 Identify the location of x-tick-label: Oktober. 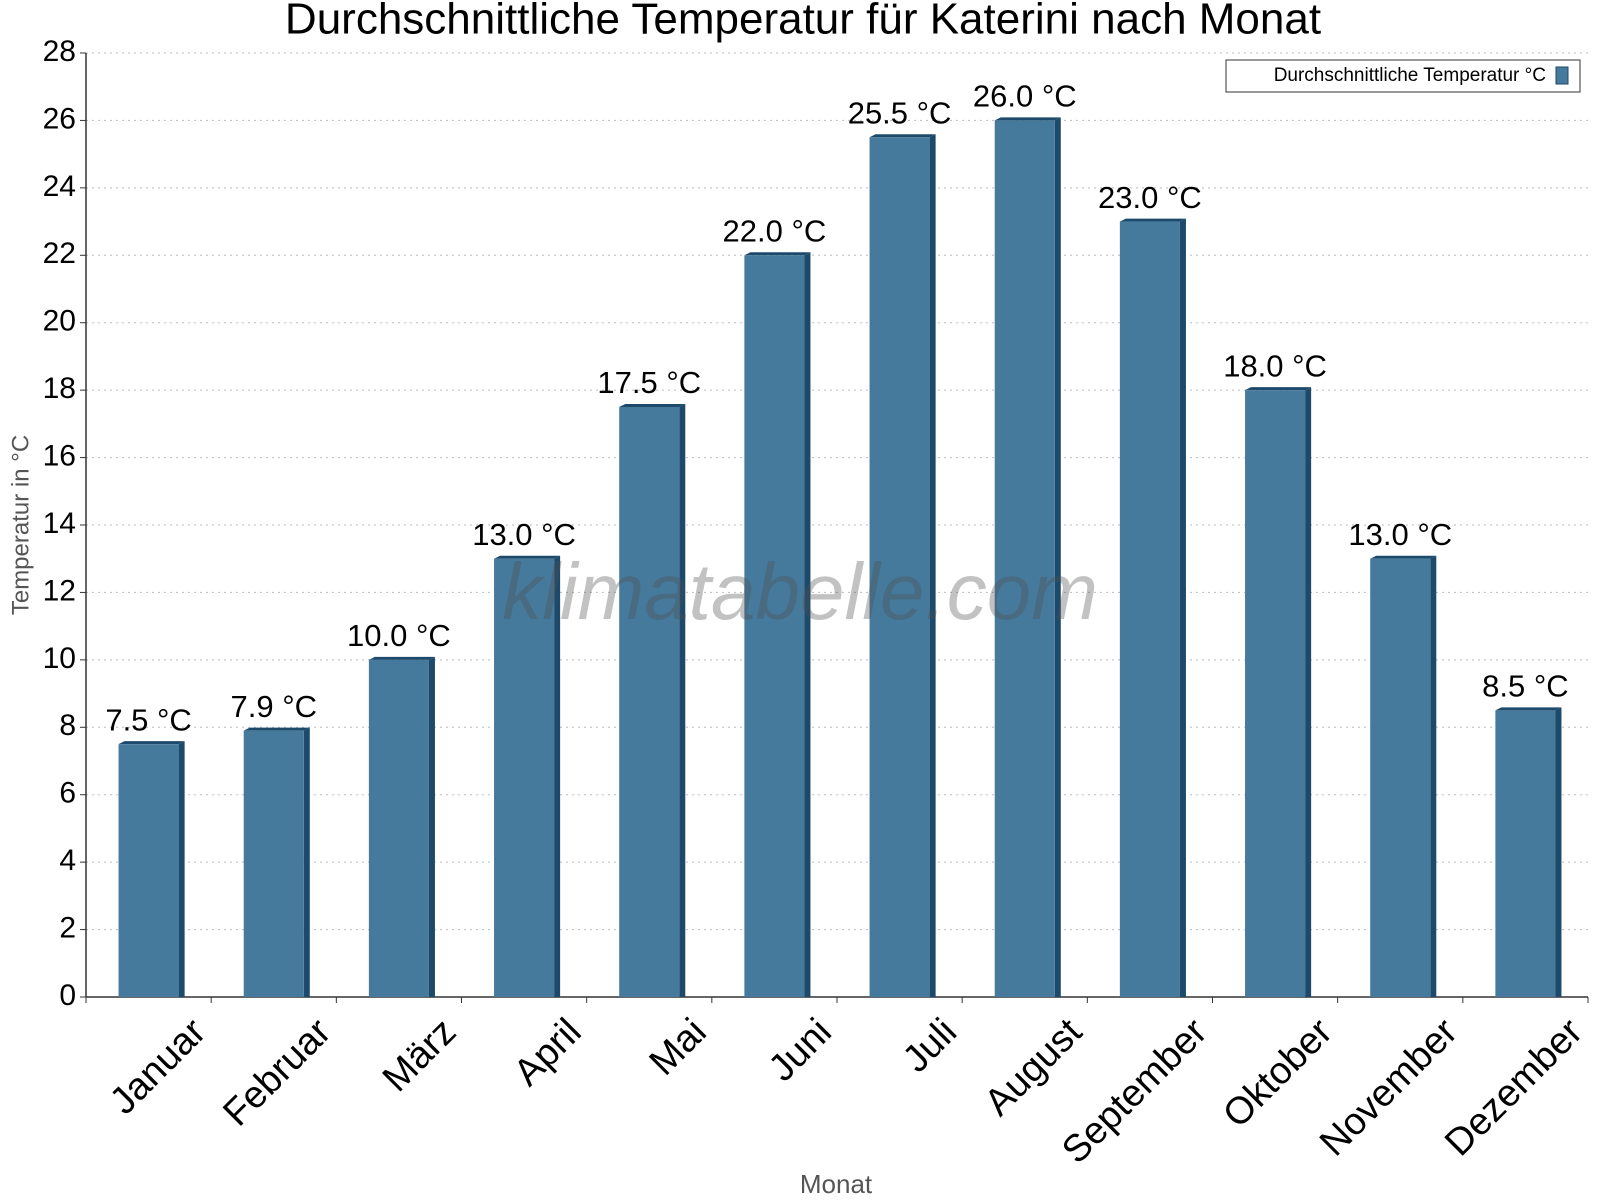
(1278, 1074).